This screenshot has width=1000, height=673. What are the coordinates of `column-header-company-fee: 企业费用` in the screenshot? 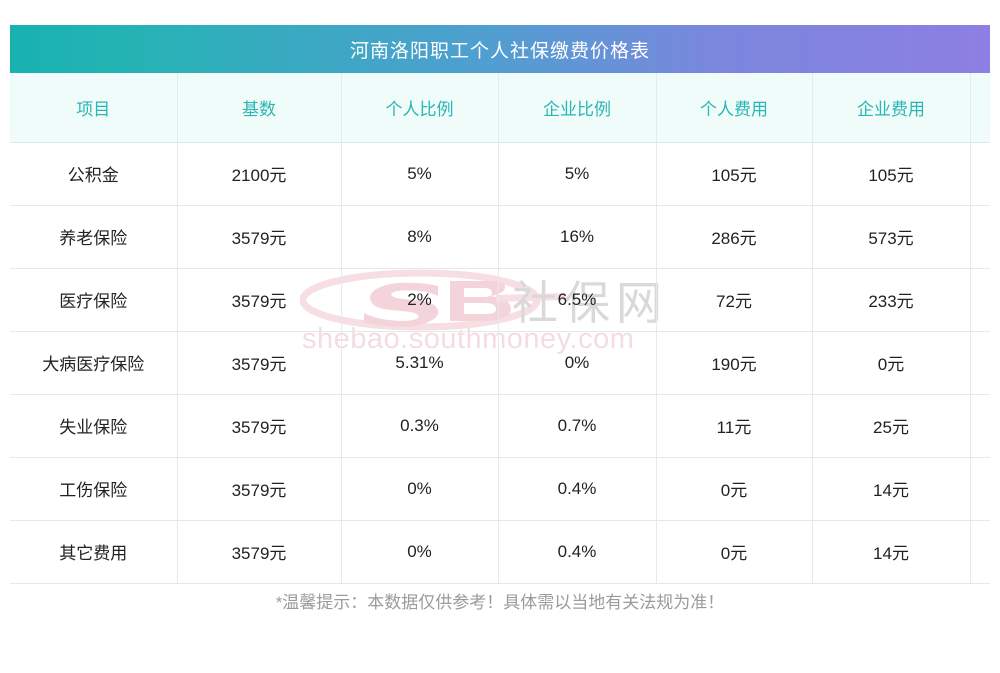 It's located at (891, 108).